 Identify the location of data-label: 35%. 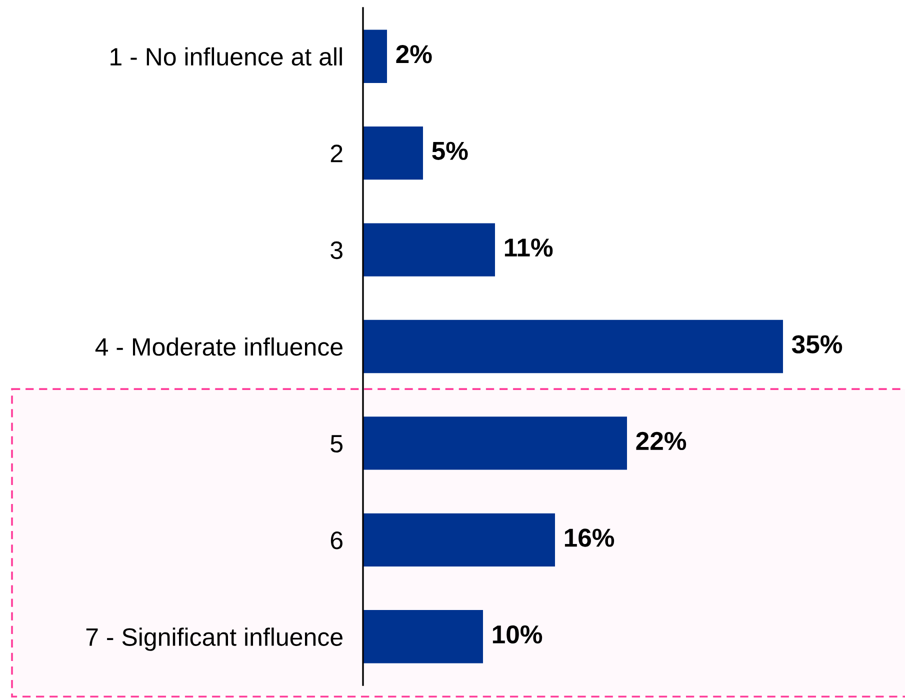
(817, 344).